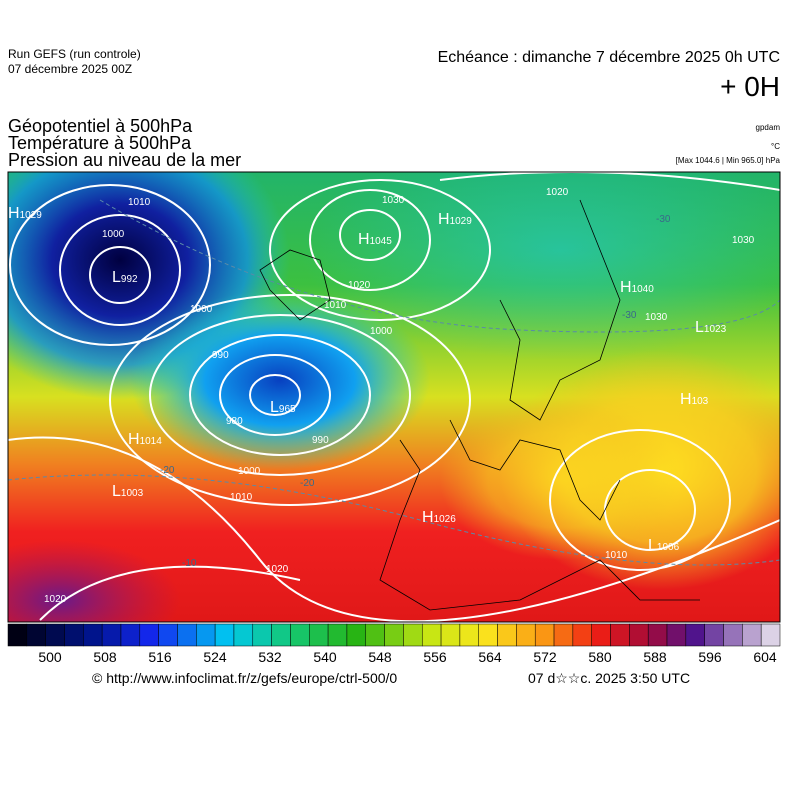 The image size is (788, 789). I want to click on field: Température à 500hPa, so click(100, 143).